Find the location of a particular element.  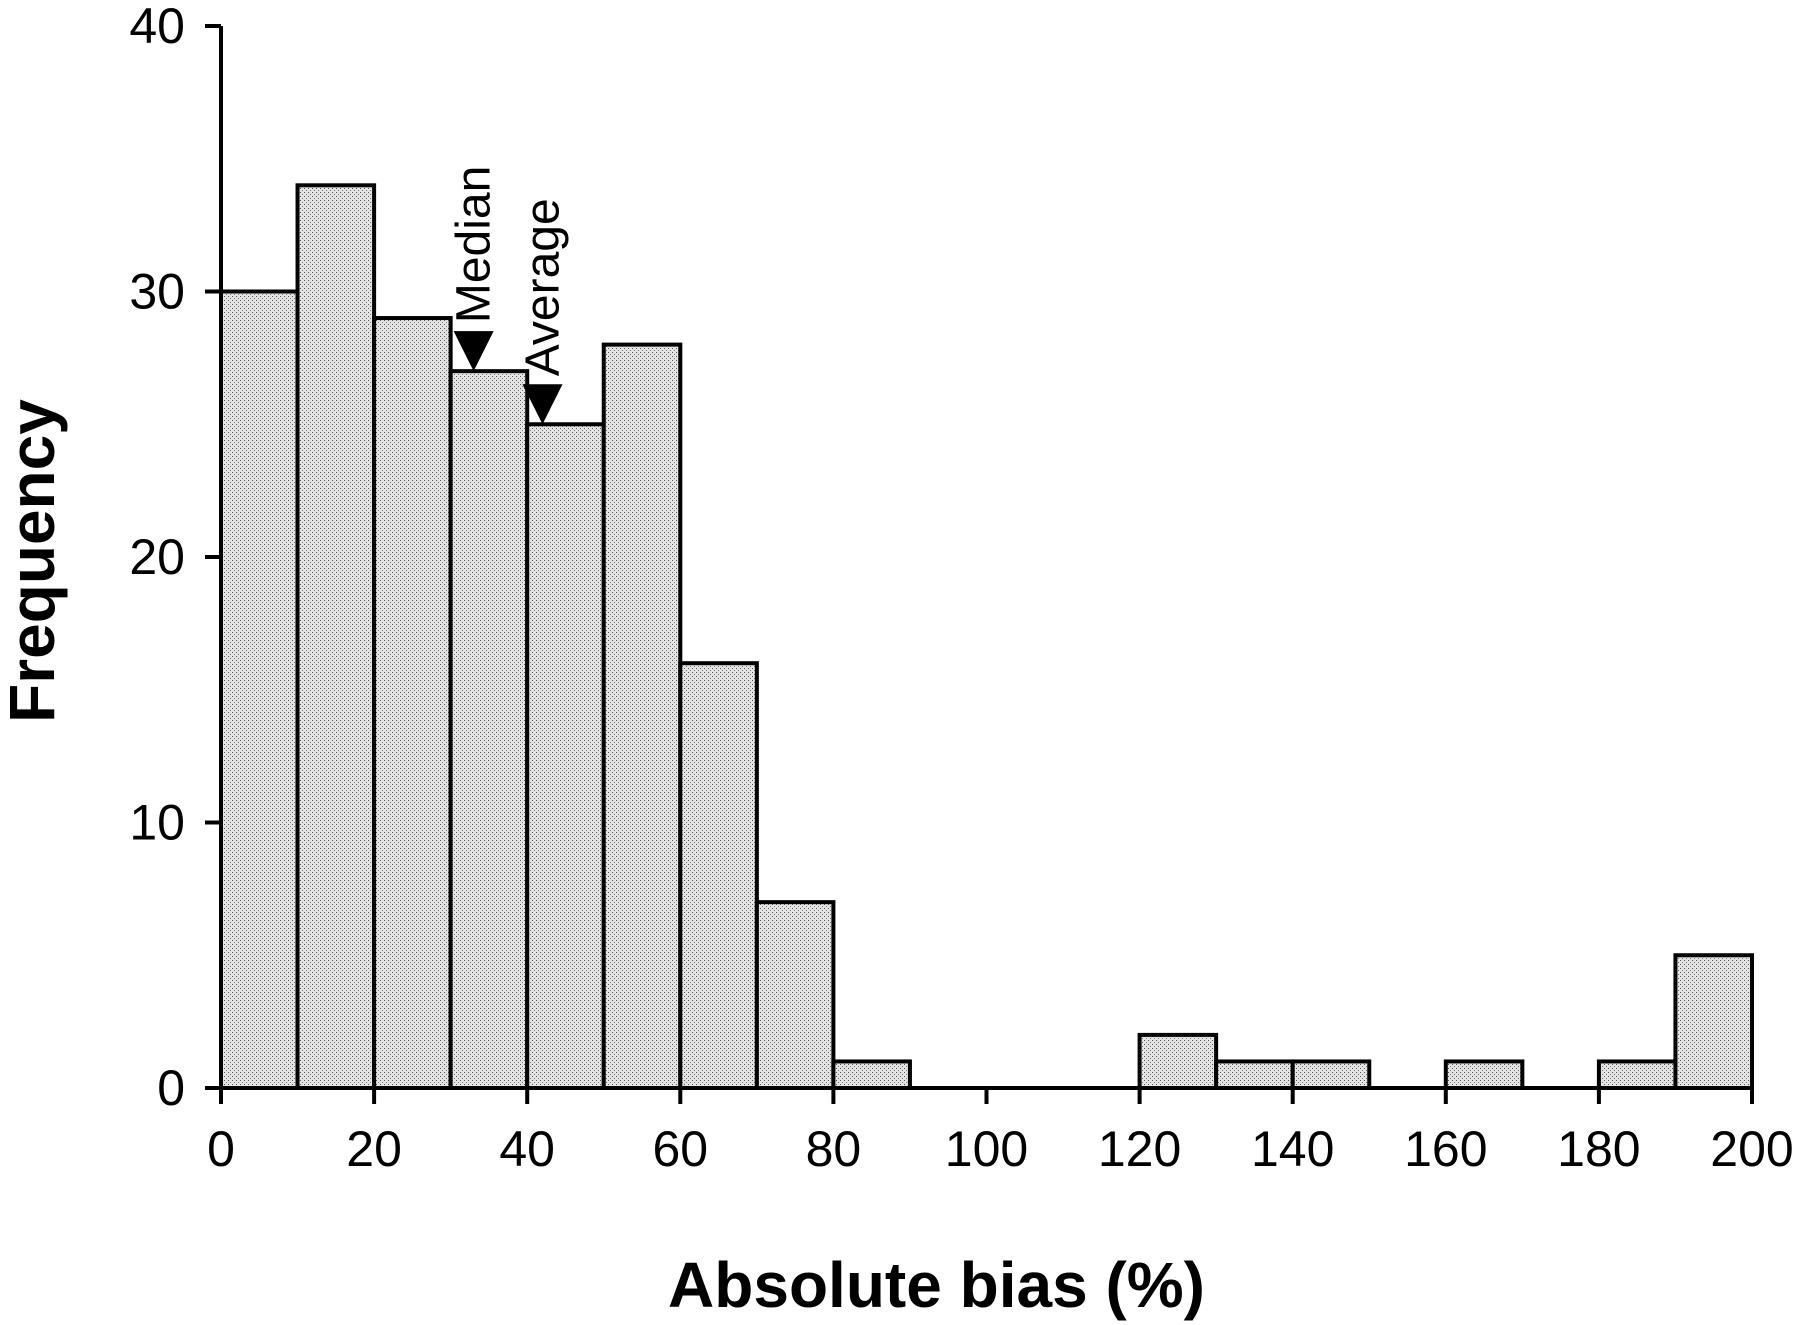

y-tick-label: 40 is located at coordinates (157, 27).